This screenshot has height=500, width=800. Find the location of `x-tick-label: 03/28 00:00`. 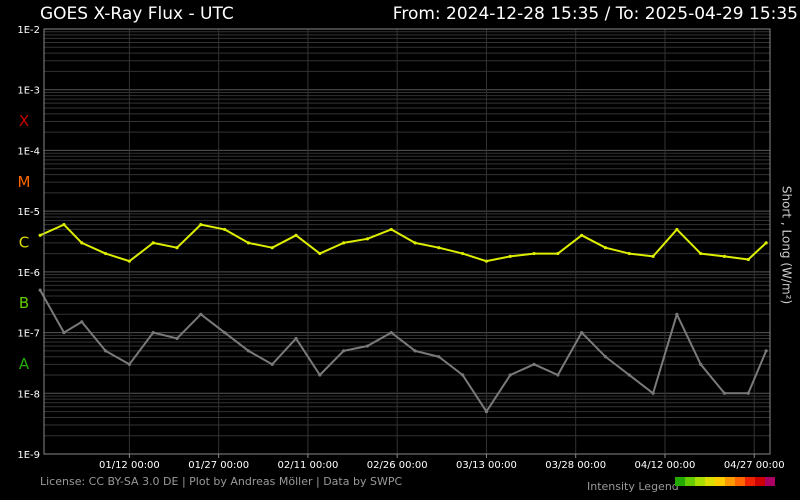

x-tick-label: 03/28 00:00 is located at coordinates (575, 465).